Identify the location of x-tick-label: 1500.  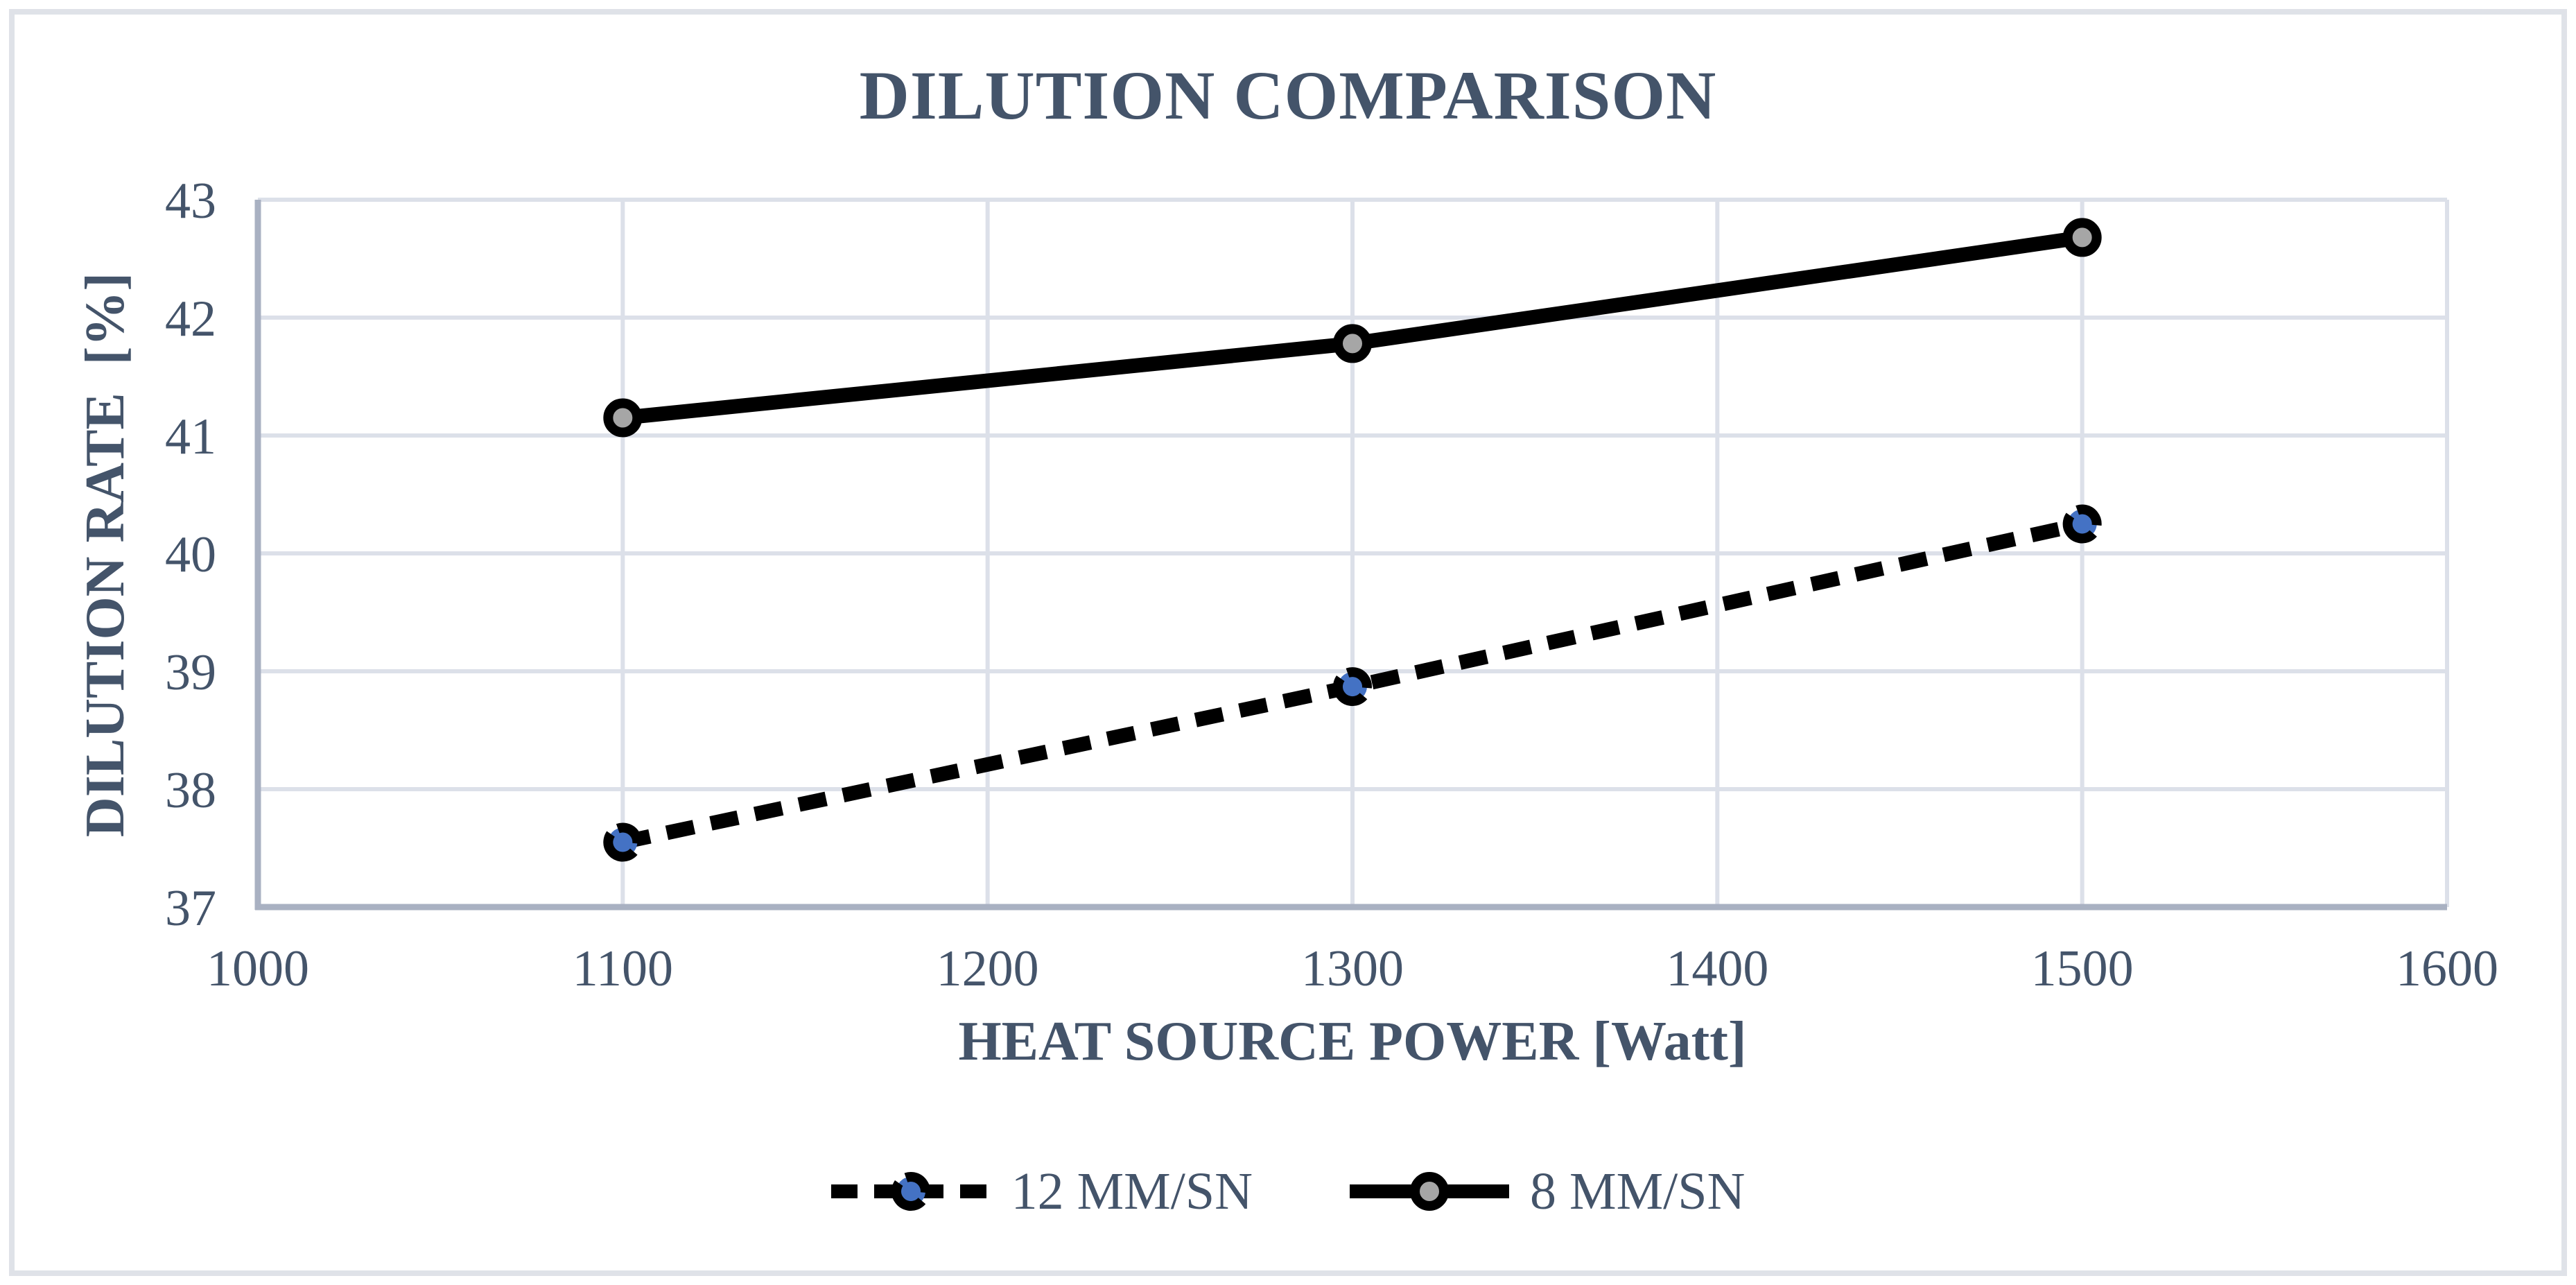
(2082, 968).